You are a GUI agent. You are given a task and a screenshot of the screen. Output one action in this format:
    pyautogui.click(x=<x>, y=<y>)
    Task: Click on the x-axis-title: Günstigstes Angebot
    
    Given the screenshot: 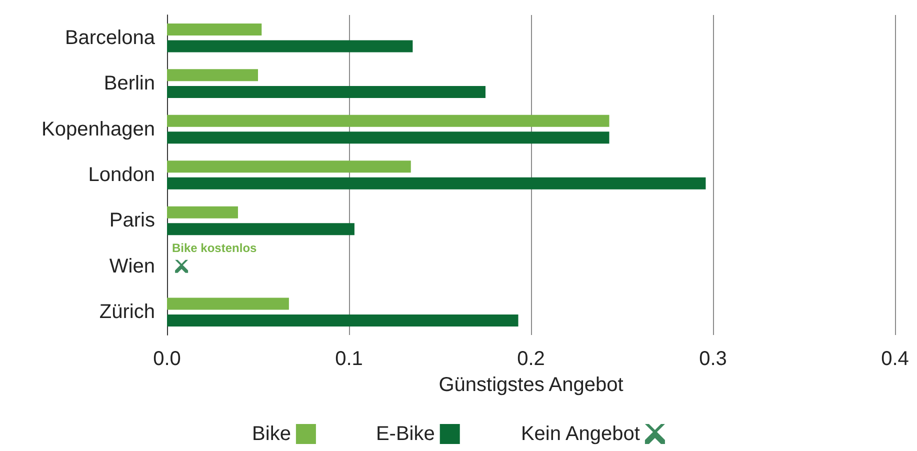 What is the action you would take?
    pyautogui.click(x=531, y=385)
    